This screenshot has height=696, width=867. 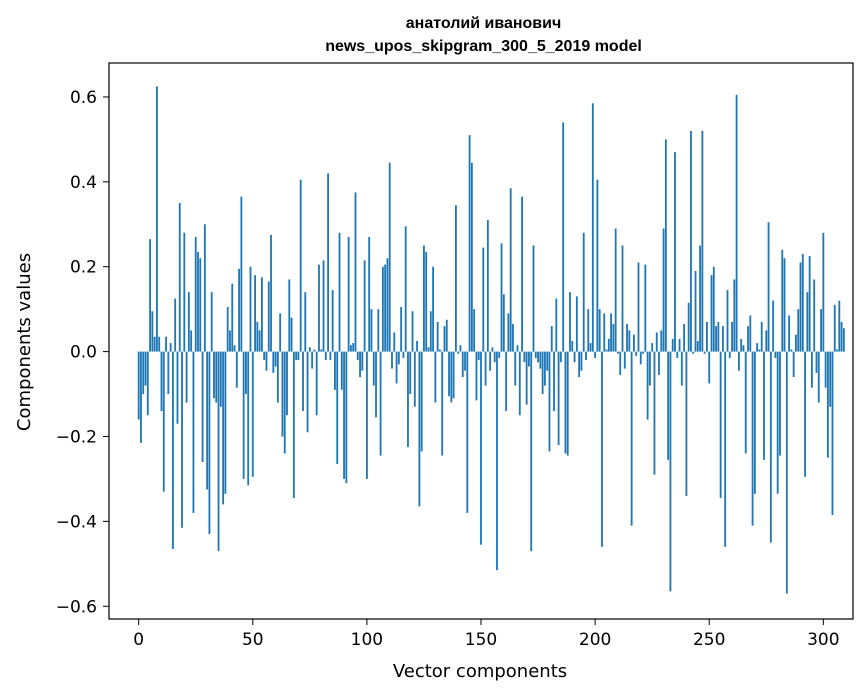 What do you see at coordinates (83, 183) in the screenshot?
I see `y-tick-label: 0.4` at bounding box center [83, 183].